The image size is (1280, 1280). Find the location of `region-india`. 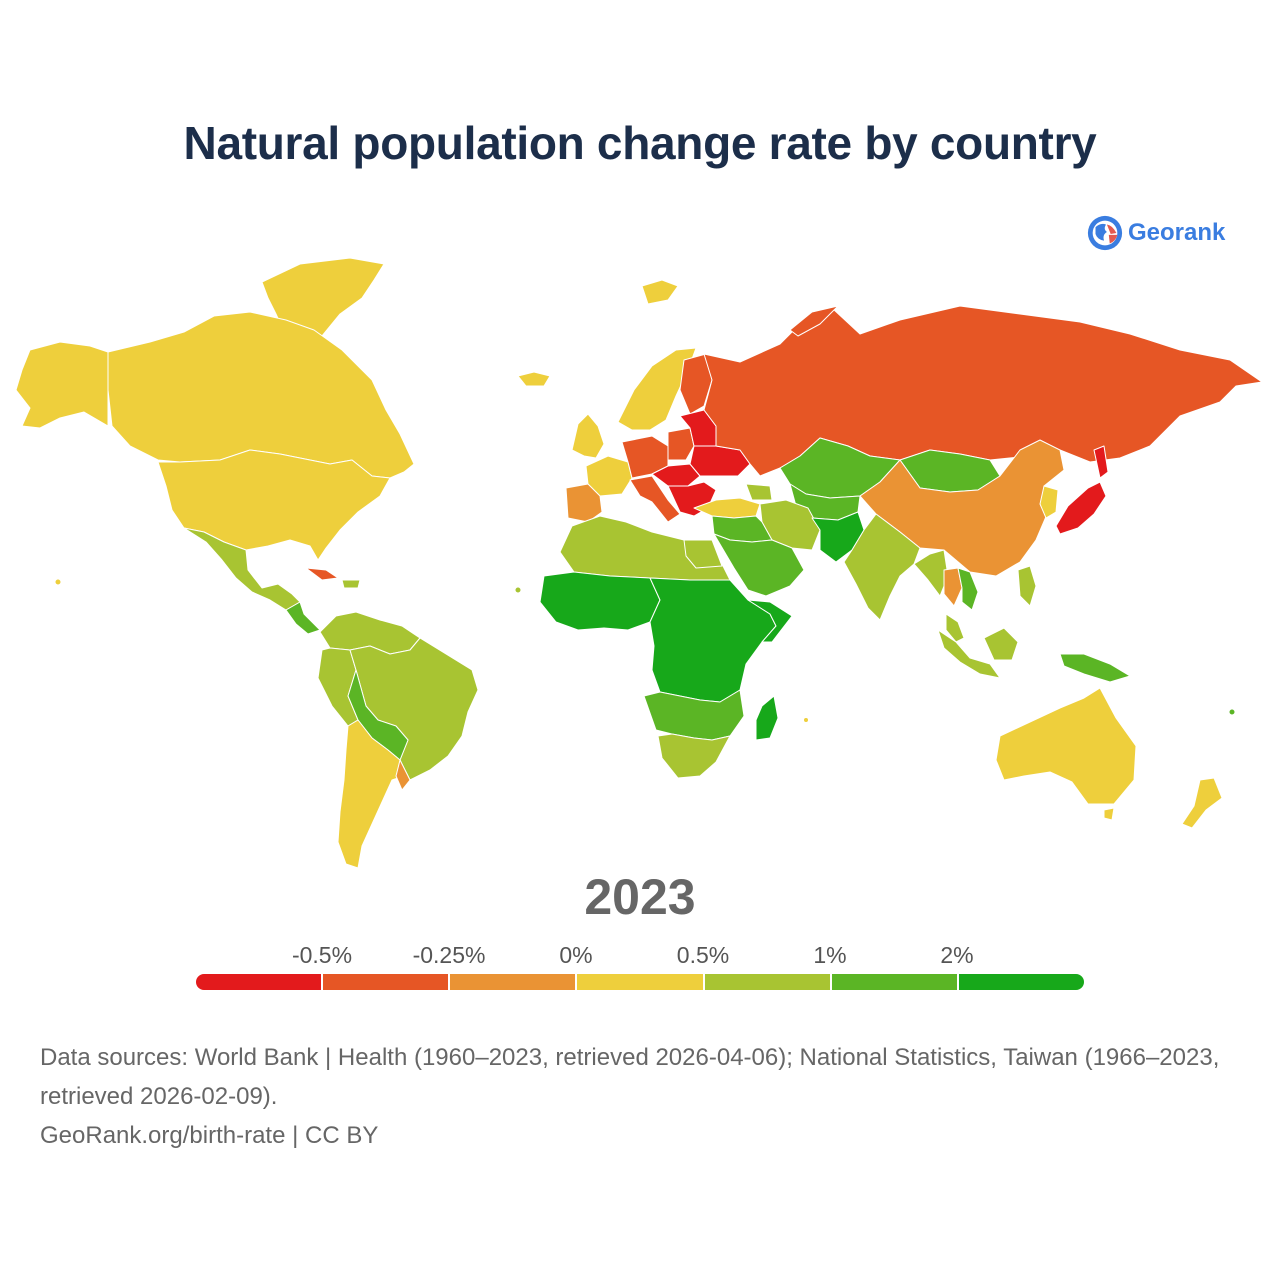

region-india is located at coordinates (882, 567).